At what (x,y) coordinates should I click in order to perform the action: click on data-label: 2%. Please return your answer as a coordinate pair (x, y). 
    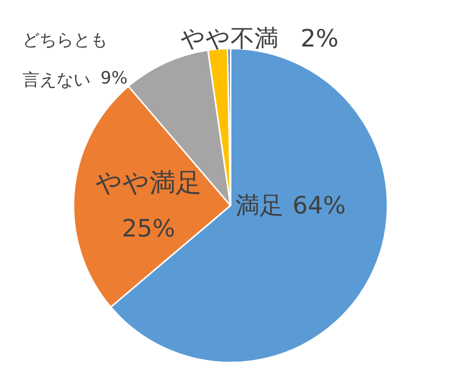
    Looking at the image, I should click on (319, 38).